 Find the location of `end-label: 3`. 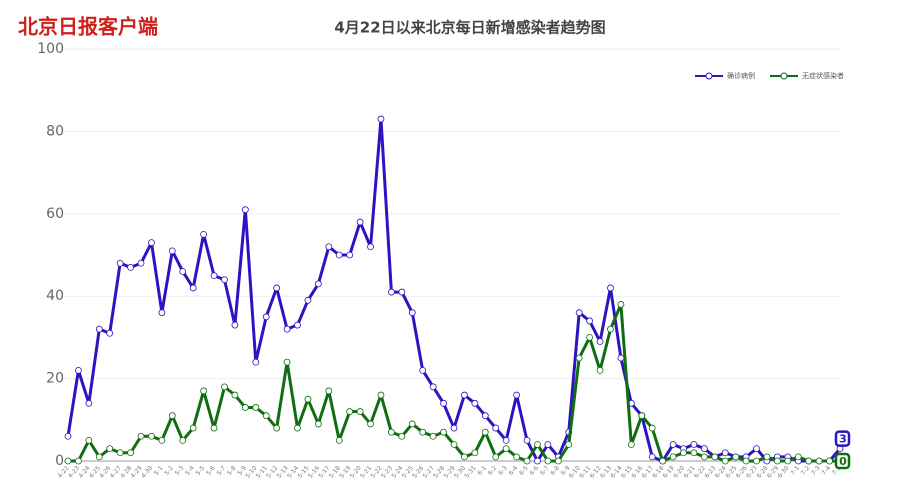

end-label: 3 is located at coordinates (843, 439).